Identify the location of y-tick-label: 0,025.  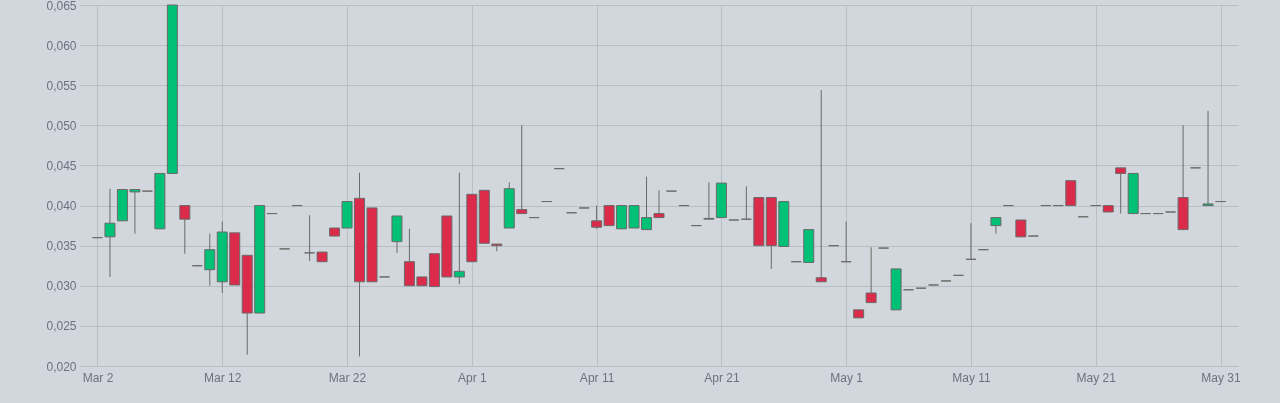
(61, 326).